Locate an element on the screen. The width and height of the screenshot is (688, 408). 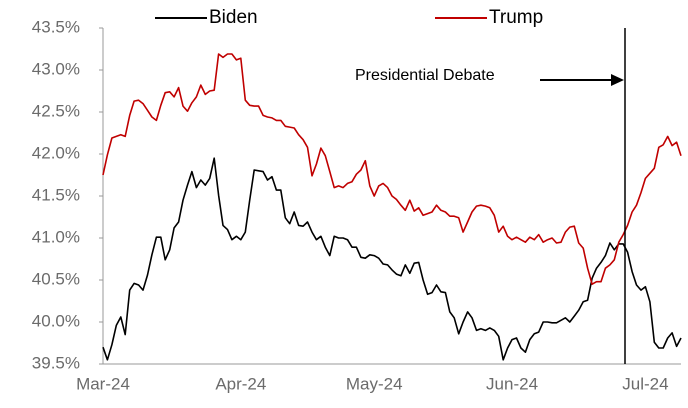
x-tick-label: Jul-24 is located at coordinates (645, 383).